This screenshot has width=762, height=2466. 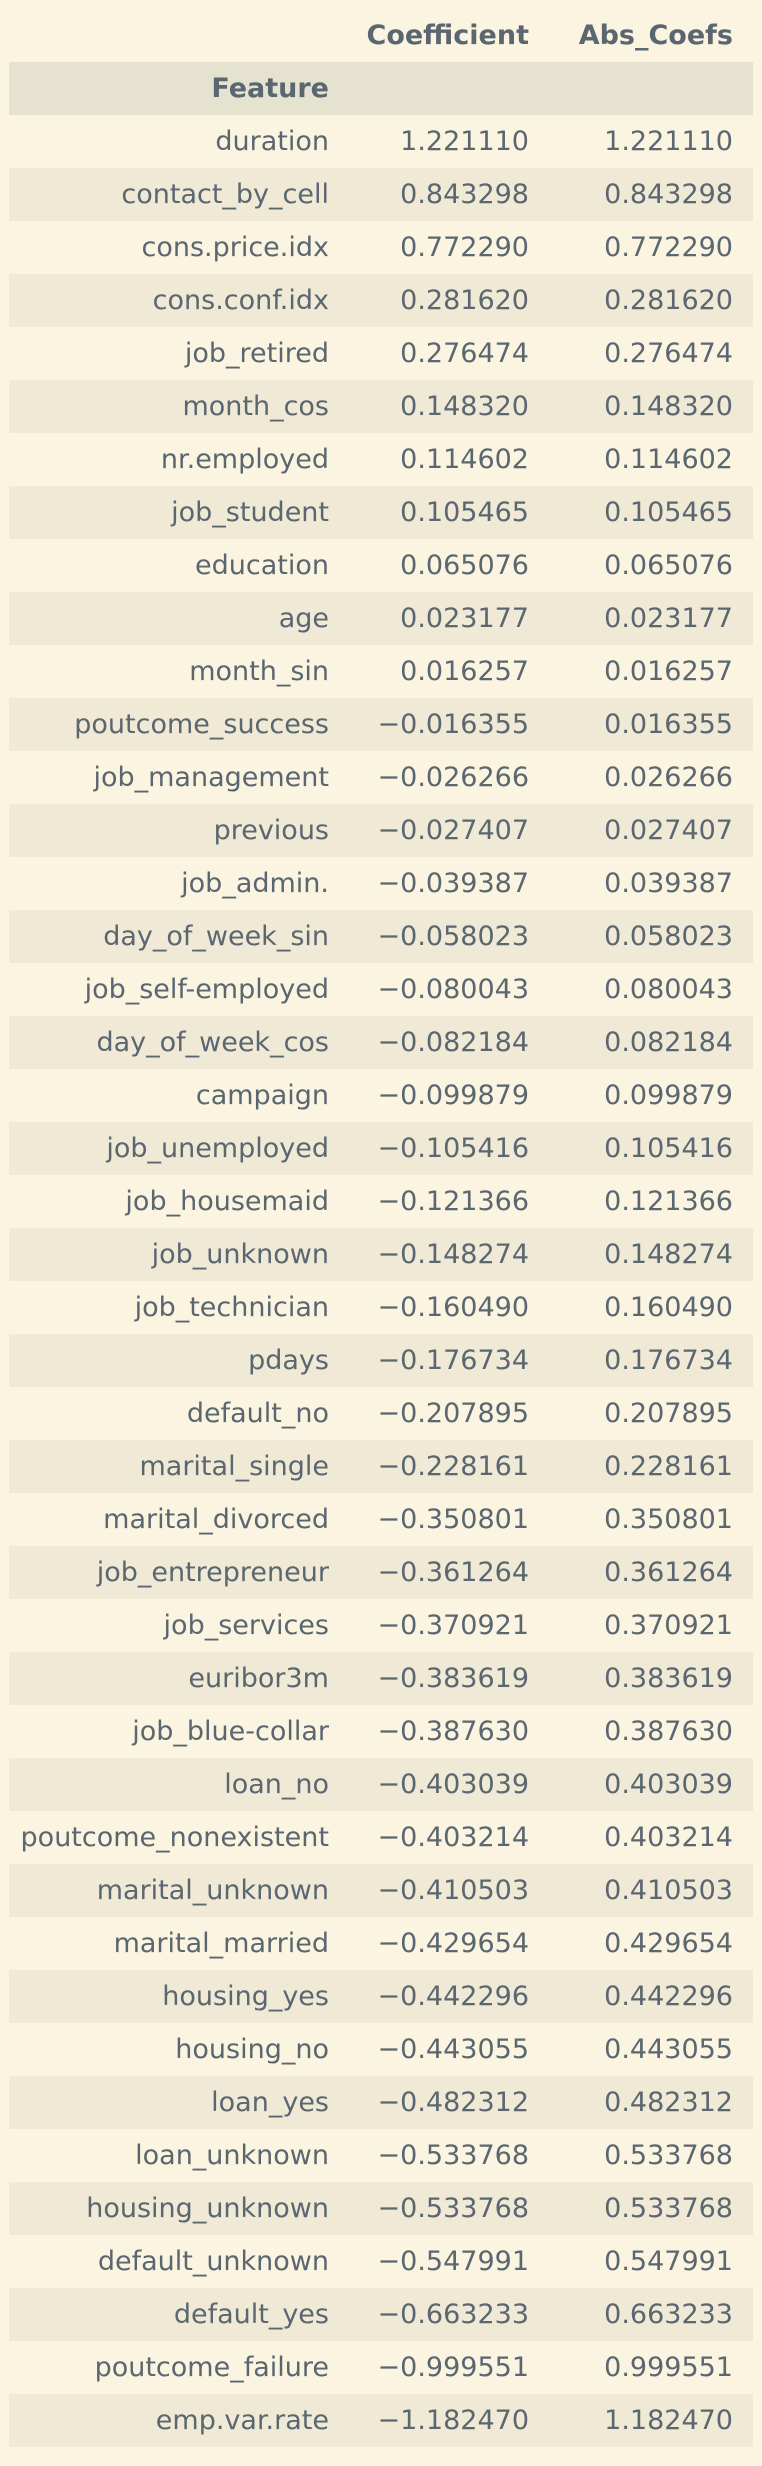 What do you see at coordinates (381, 194) in the screenshot?
I see `table-row: contact_by_cell 0.843298 0.843298` at bounding box center [381, 194].